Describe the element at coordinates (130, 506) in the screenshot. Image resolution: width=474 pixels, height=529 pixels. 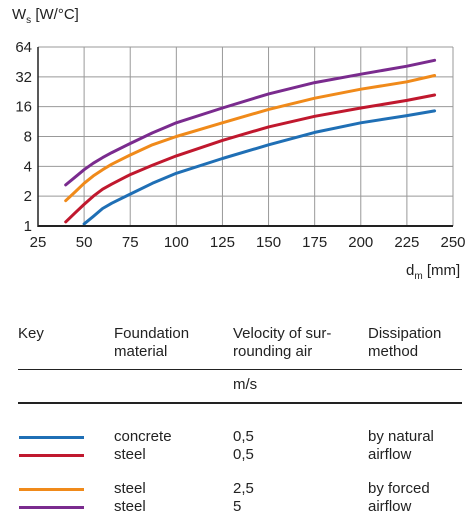
I see `row-4-material: steel` at that location.